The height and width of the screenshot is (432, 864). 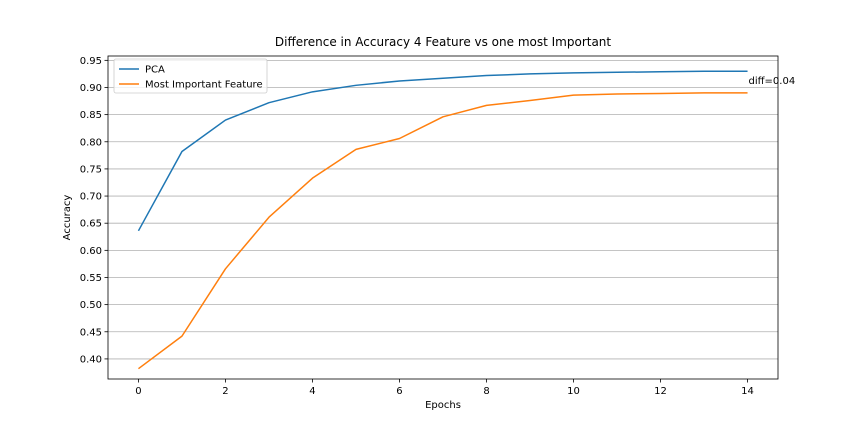 What do you see at coordinates (91, 278) in the screenshot?
I see `y-tick-label: 0.55` at bounding box center [91, 278].